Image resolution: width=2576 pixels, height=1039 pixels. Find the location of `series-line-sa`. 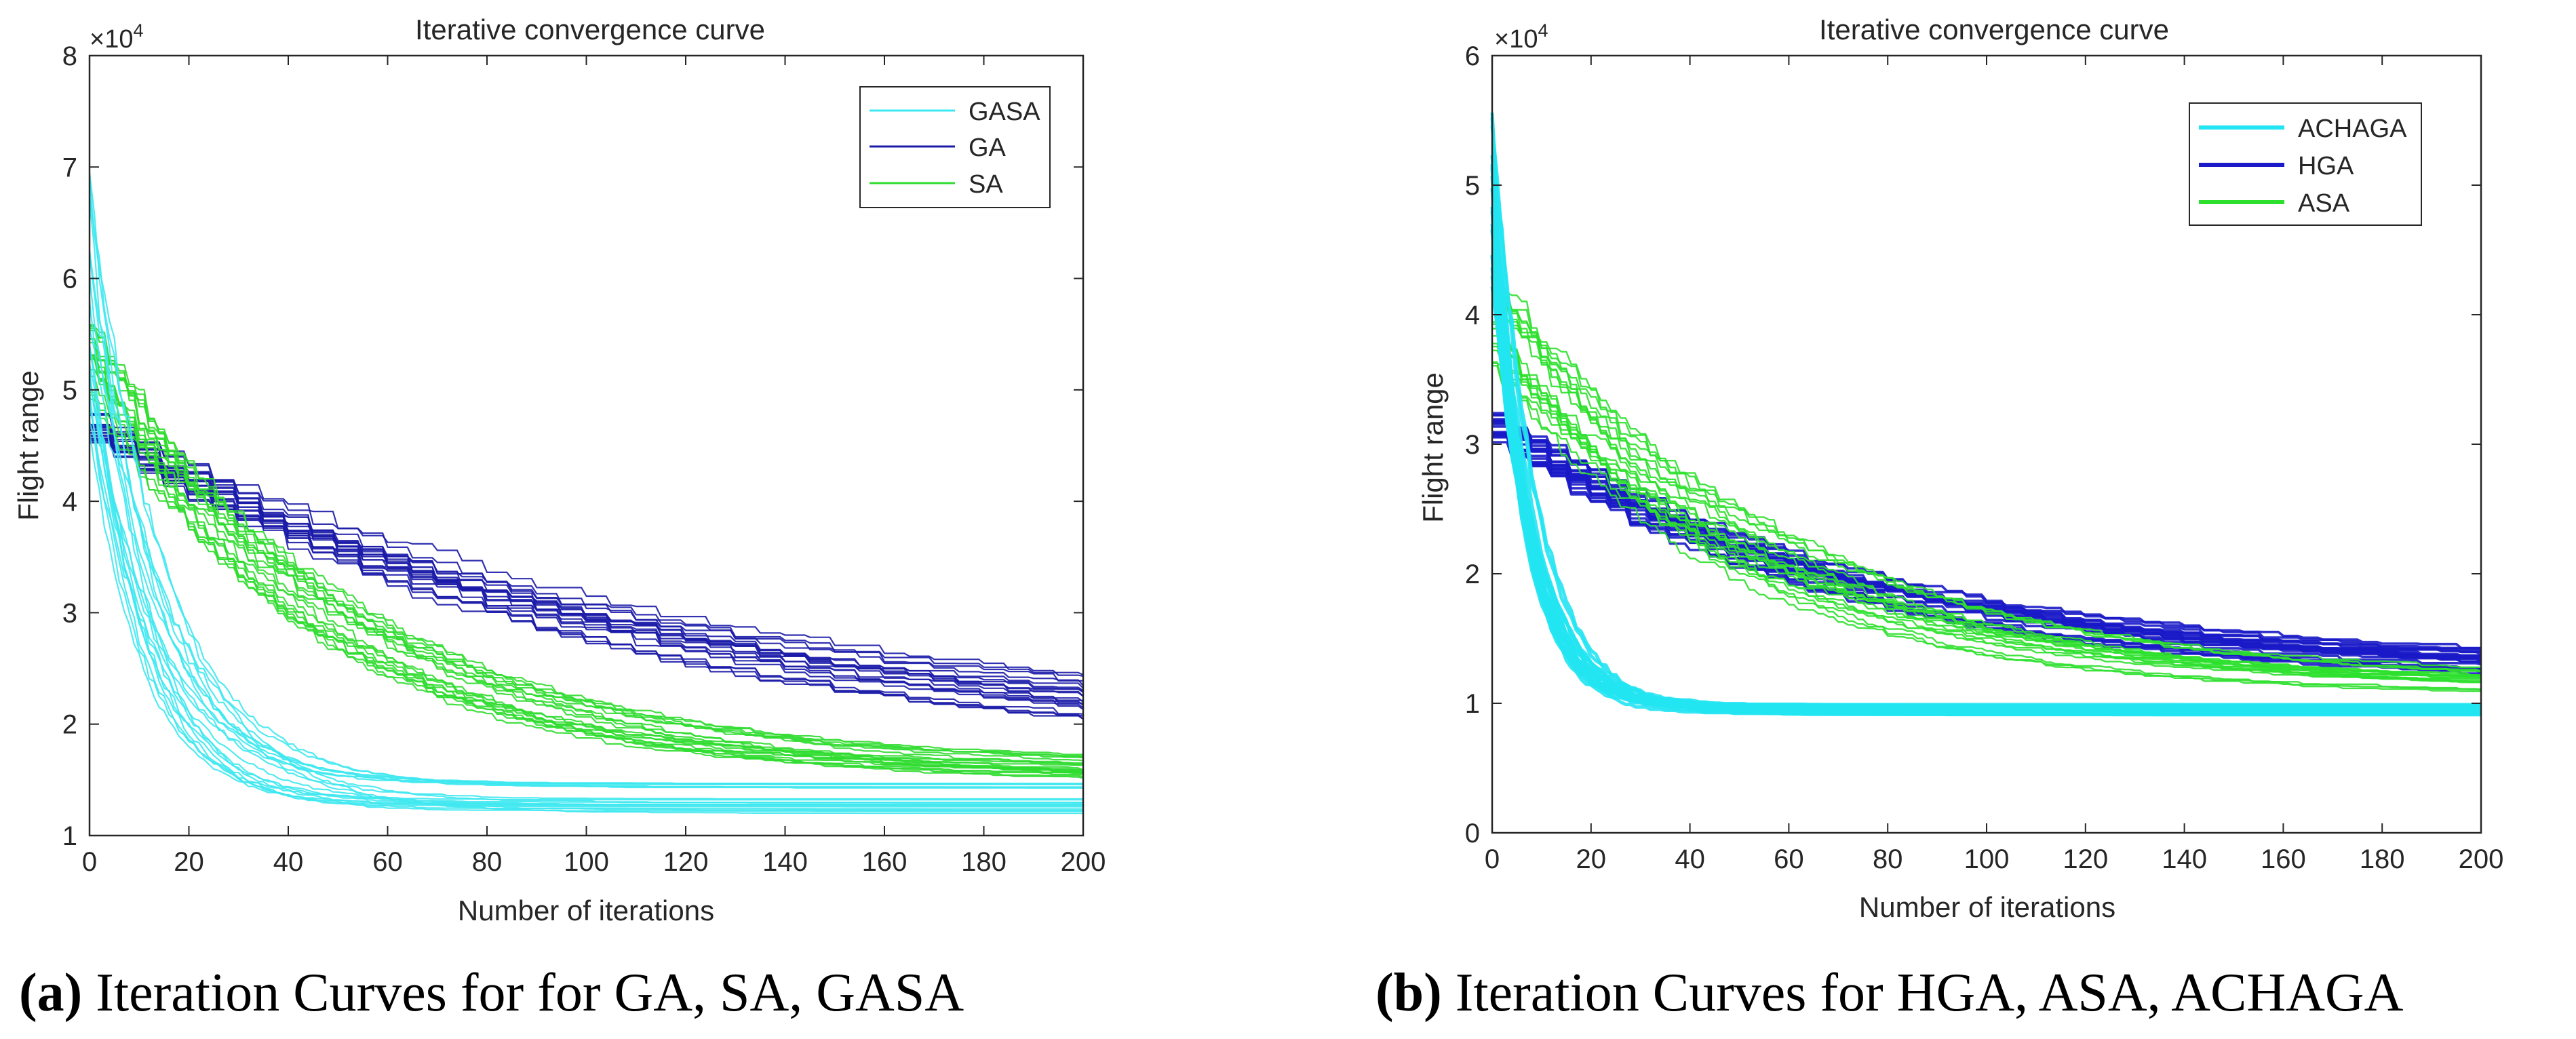

series-line-sa is located at coordinates (587, 585).